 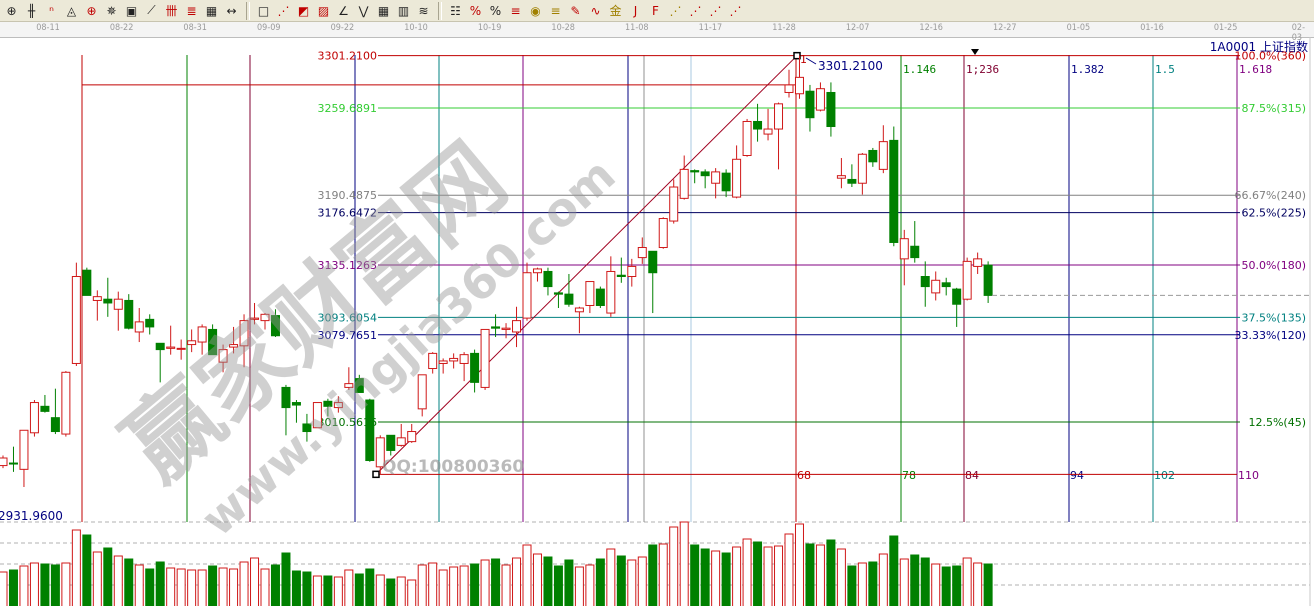 What do you see at coordinates (635, 10) in the screenshot?
I see `j-lines-icon: J` at bounding box center [635, 10].